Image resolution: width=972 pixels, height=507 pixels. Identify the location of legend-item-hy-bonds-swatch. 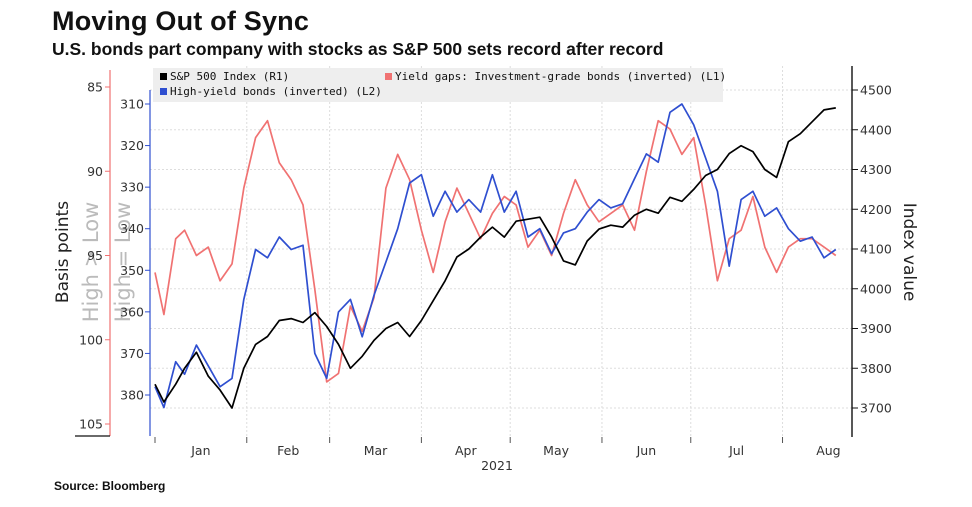
(163, 91).